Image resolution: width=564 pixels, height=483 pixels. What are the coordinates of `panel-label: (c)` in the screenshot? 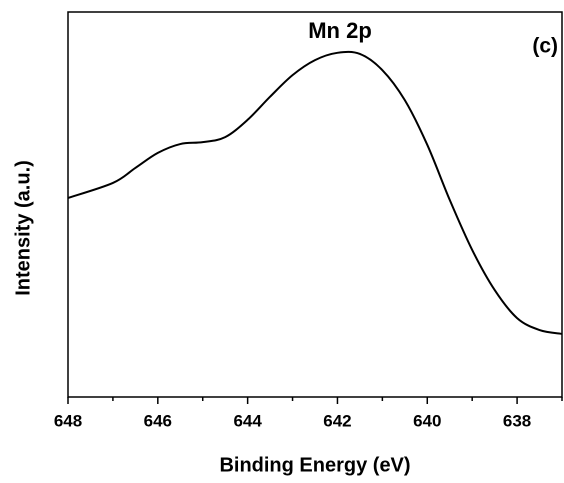 It's located at (545, 46).